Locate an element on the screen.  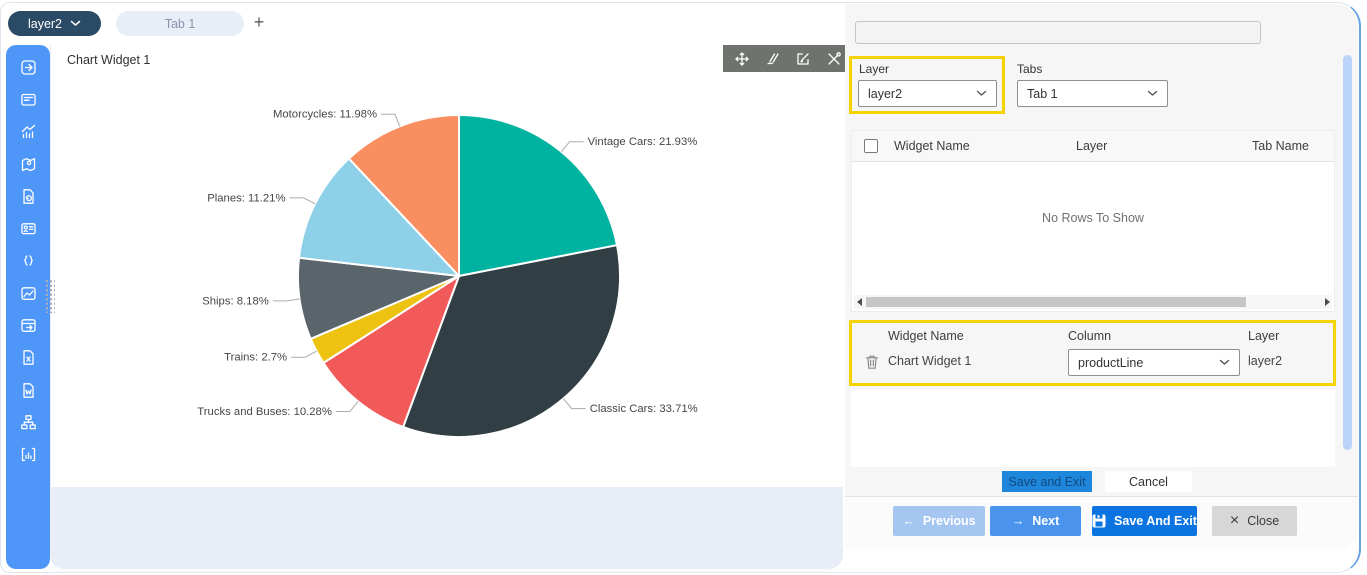
save-and-exit-button: Save And Exit is located at coordinates (1144, 521).